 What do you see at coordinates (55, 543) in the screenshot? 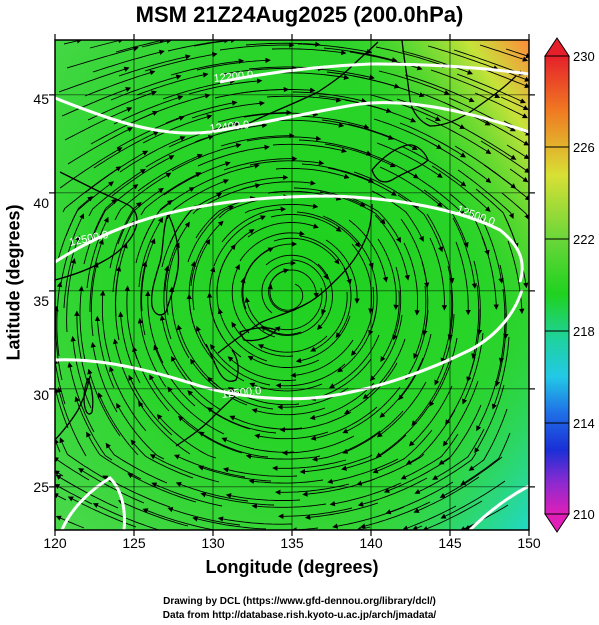
I see `x-tick-label: 120` at bounding box center [55, 543].